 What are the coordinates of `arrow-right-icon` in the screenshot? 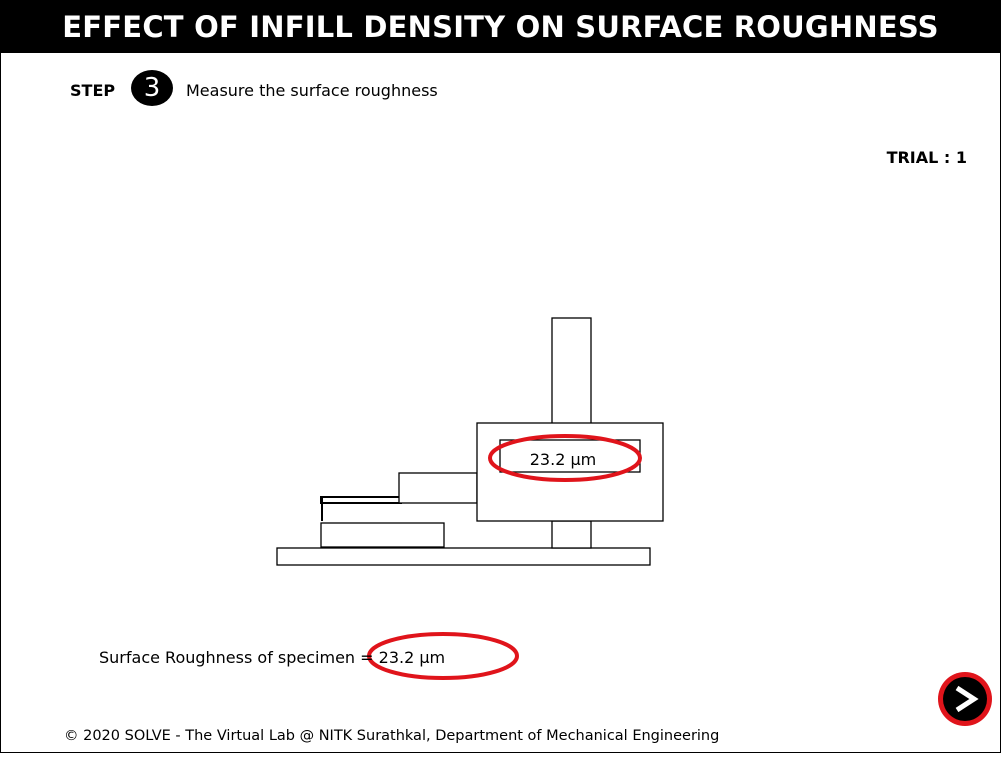 It's located at (967, 699).